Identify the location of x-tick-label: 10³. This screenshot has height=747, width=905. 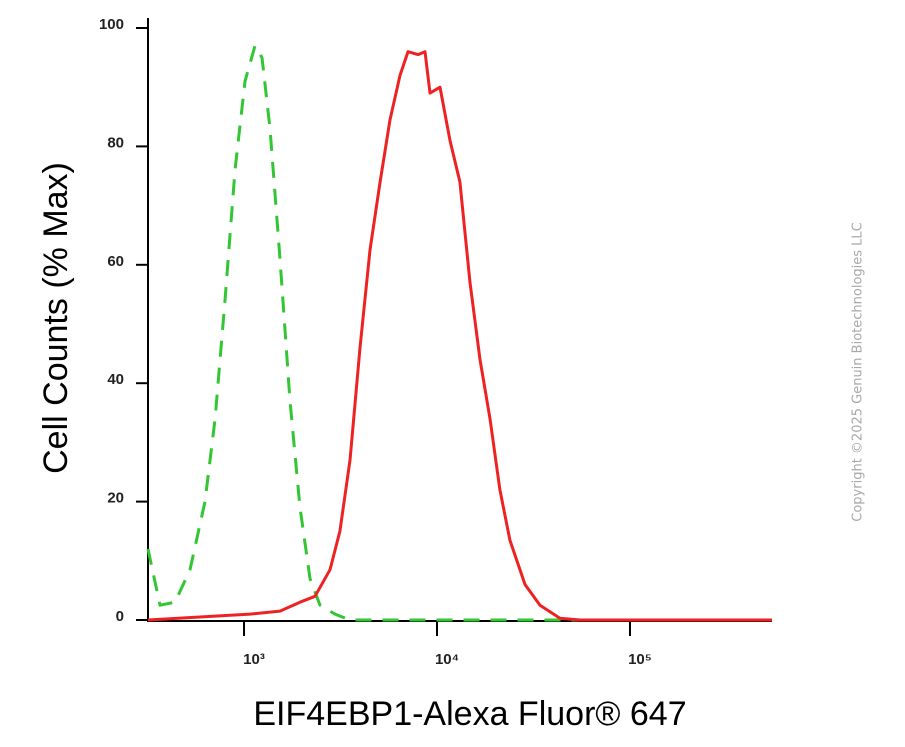
(254, 659).